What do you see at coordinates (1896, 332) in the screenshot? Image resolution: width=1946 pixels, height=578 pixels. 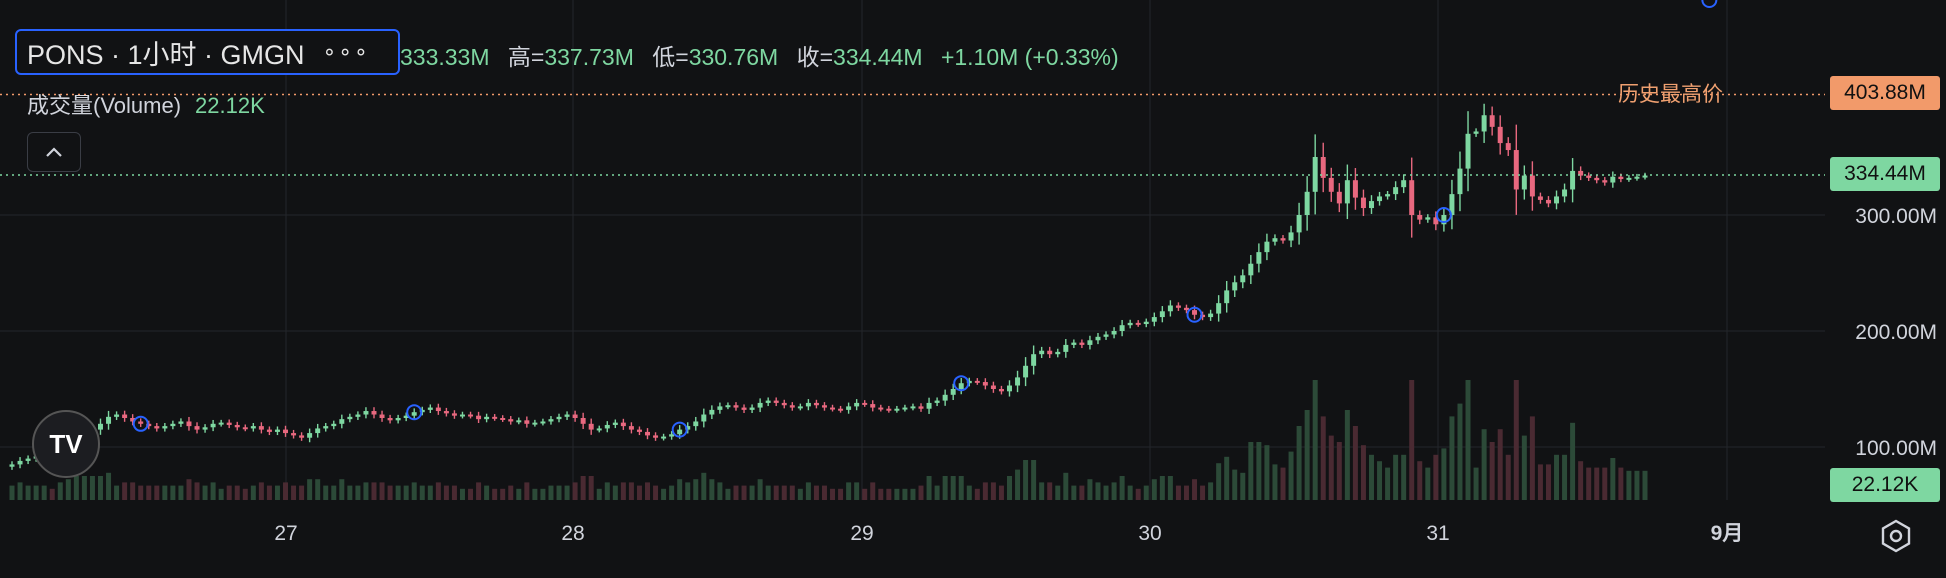 I see `y-tick-label: 200.00M` at bounding box center [1896, 332].